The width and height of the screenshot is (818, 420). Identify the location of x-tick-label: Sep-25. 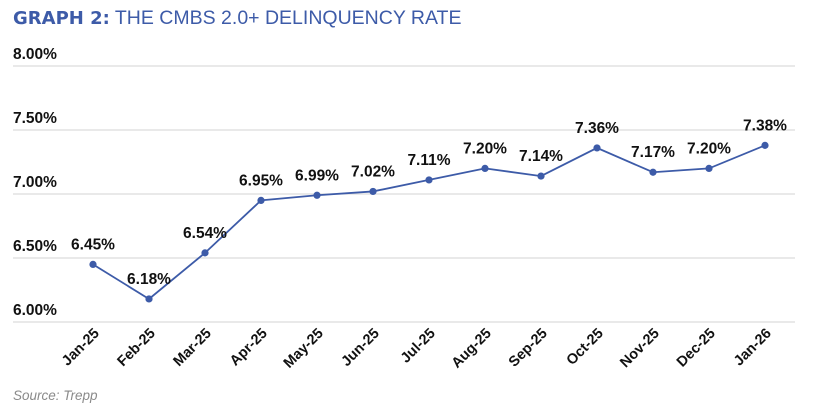
(528, 348).